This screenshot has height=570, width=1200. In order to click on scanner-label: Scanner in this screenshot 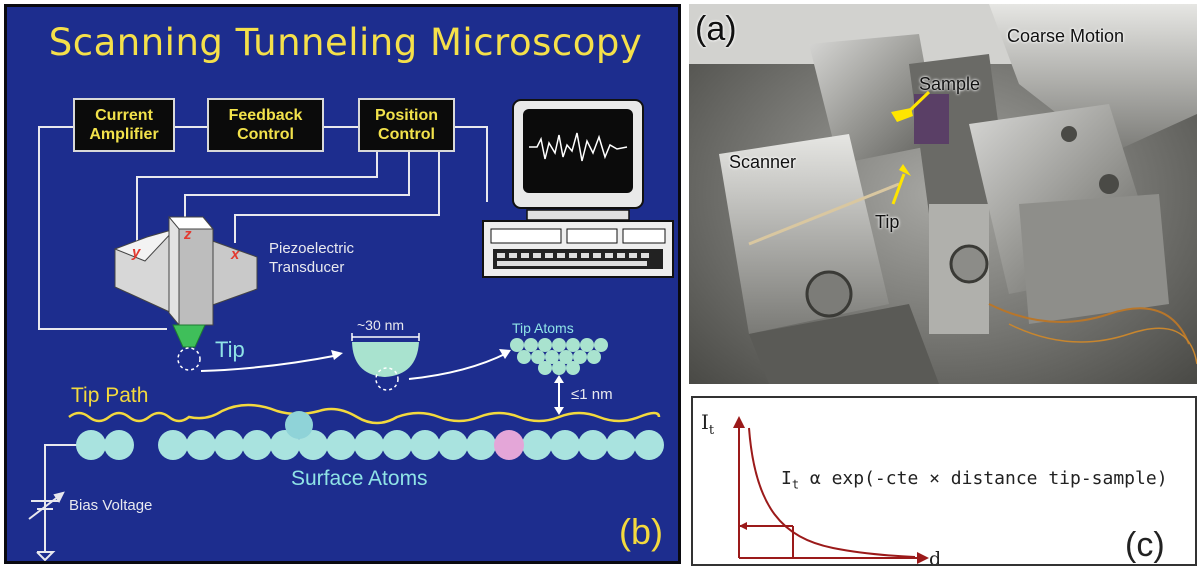, I will do `click(763, 162)`.